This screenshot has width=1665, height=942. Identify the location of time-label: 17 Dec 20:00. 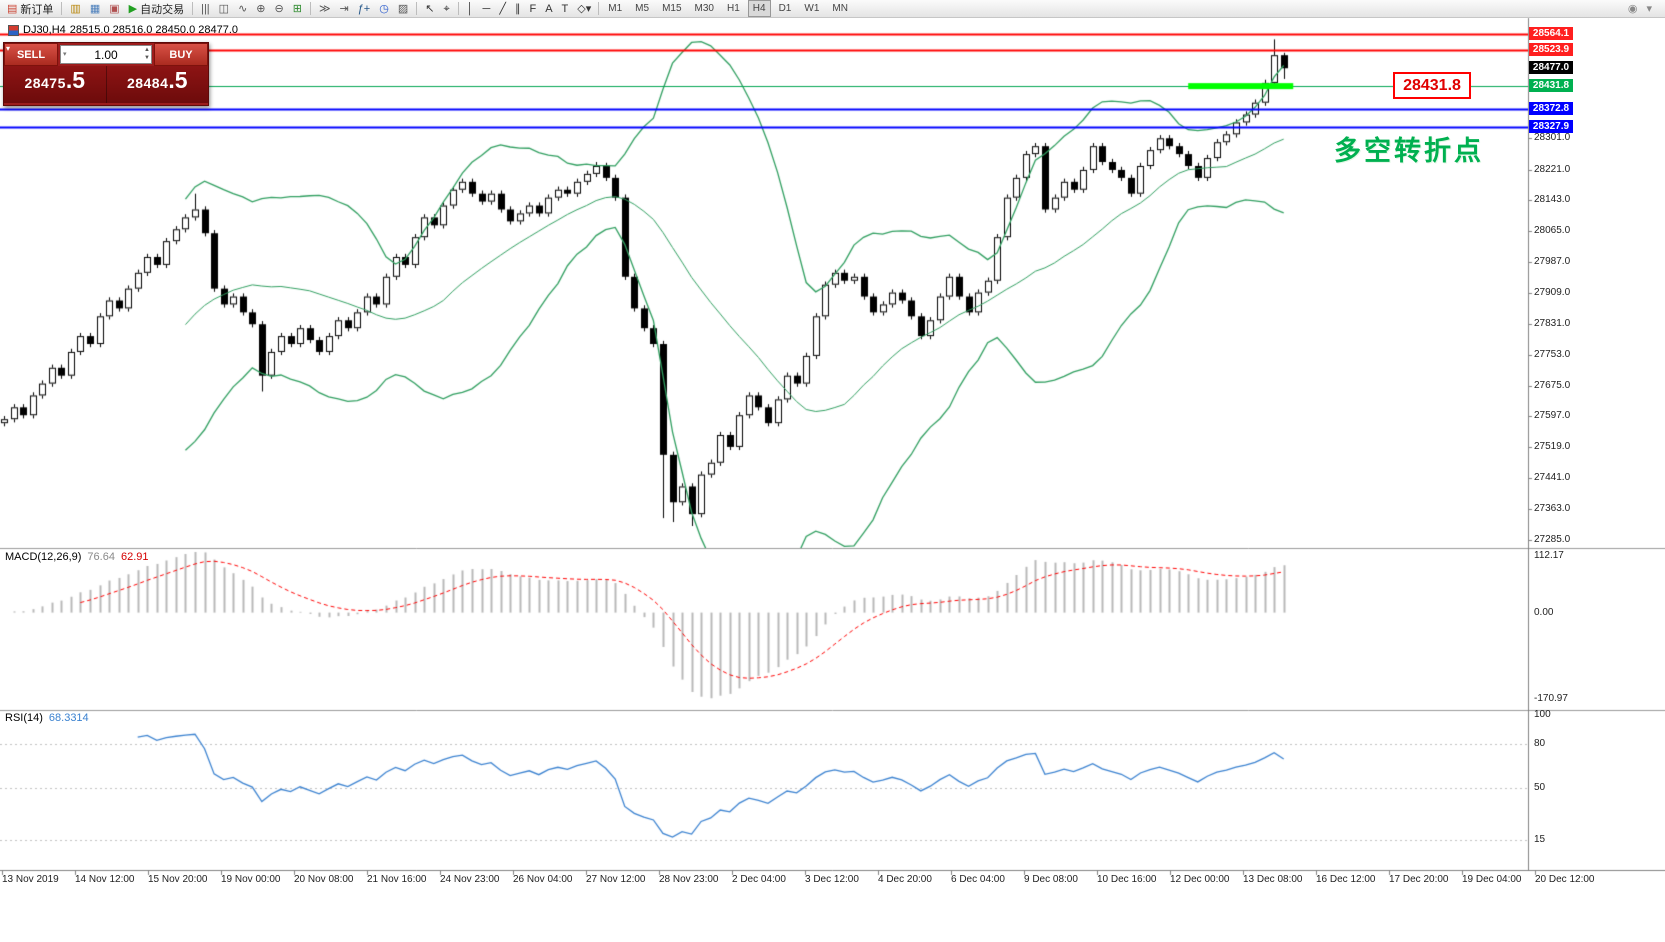
(1419, 879).